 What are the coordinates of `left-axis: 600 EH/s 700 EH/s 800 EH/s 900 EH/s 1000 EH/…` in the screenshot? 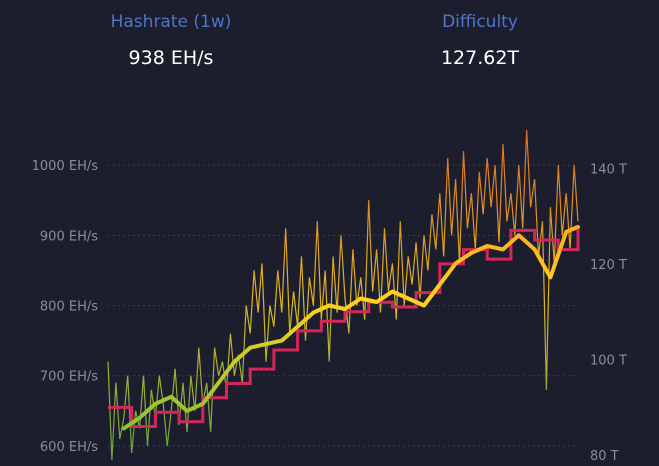 It's located at (65, 307).